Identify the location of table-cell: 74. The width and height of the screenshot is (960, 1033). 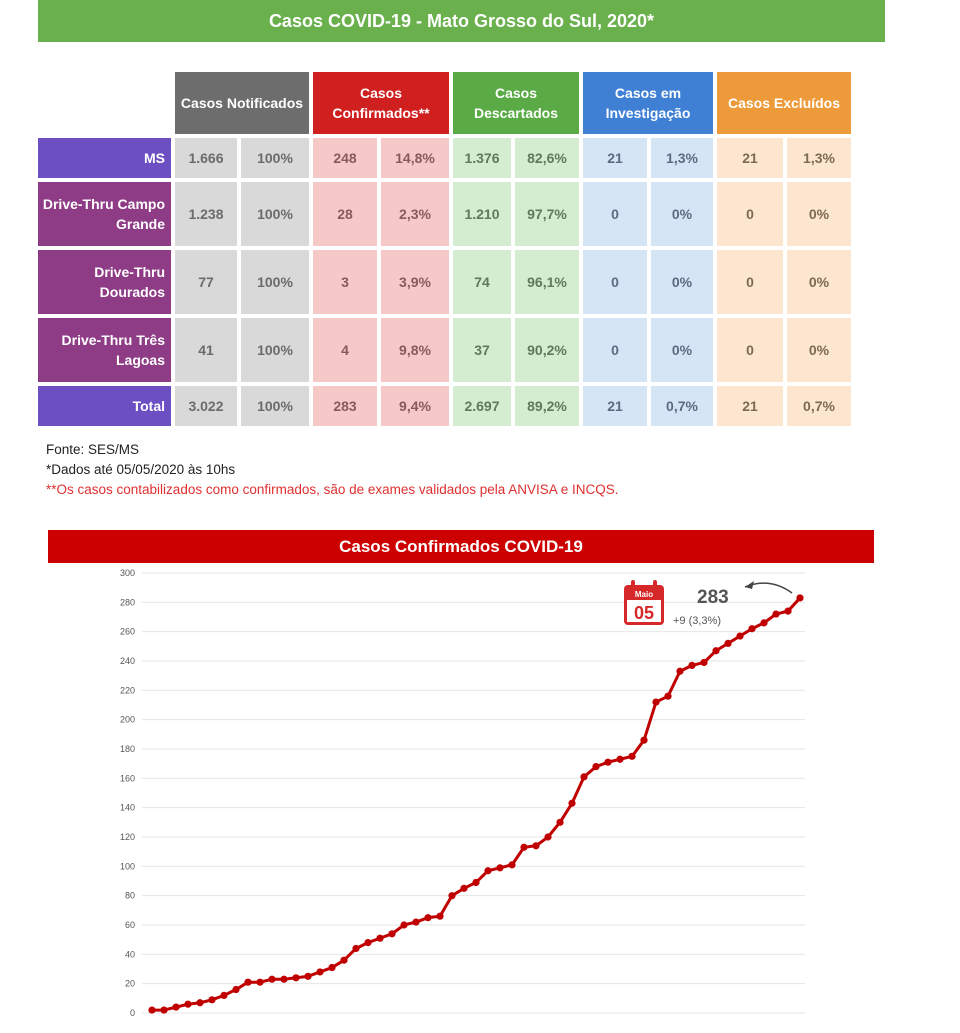
(482, 282).